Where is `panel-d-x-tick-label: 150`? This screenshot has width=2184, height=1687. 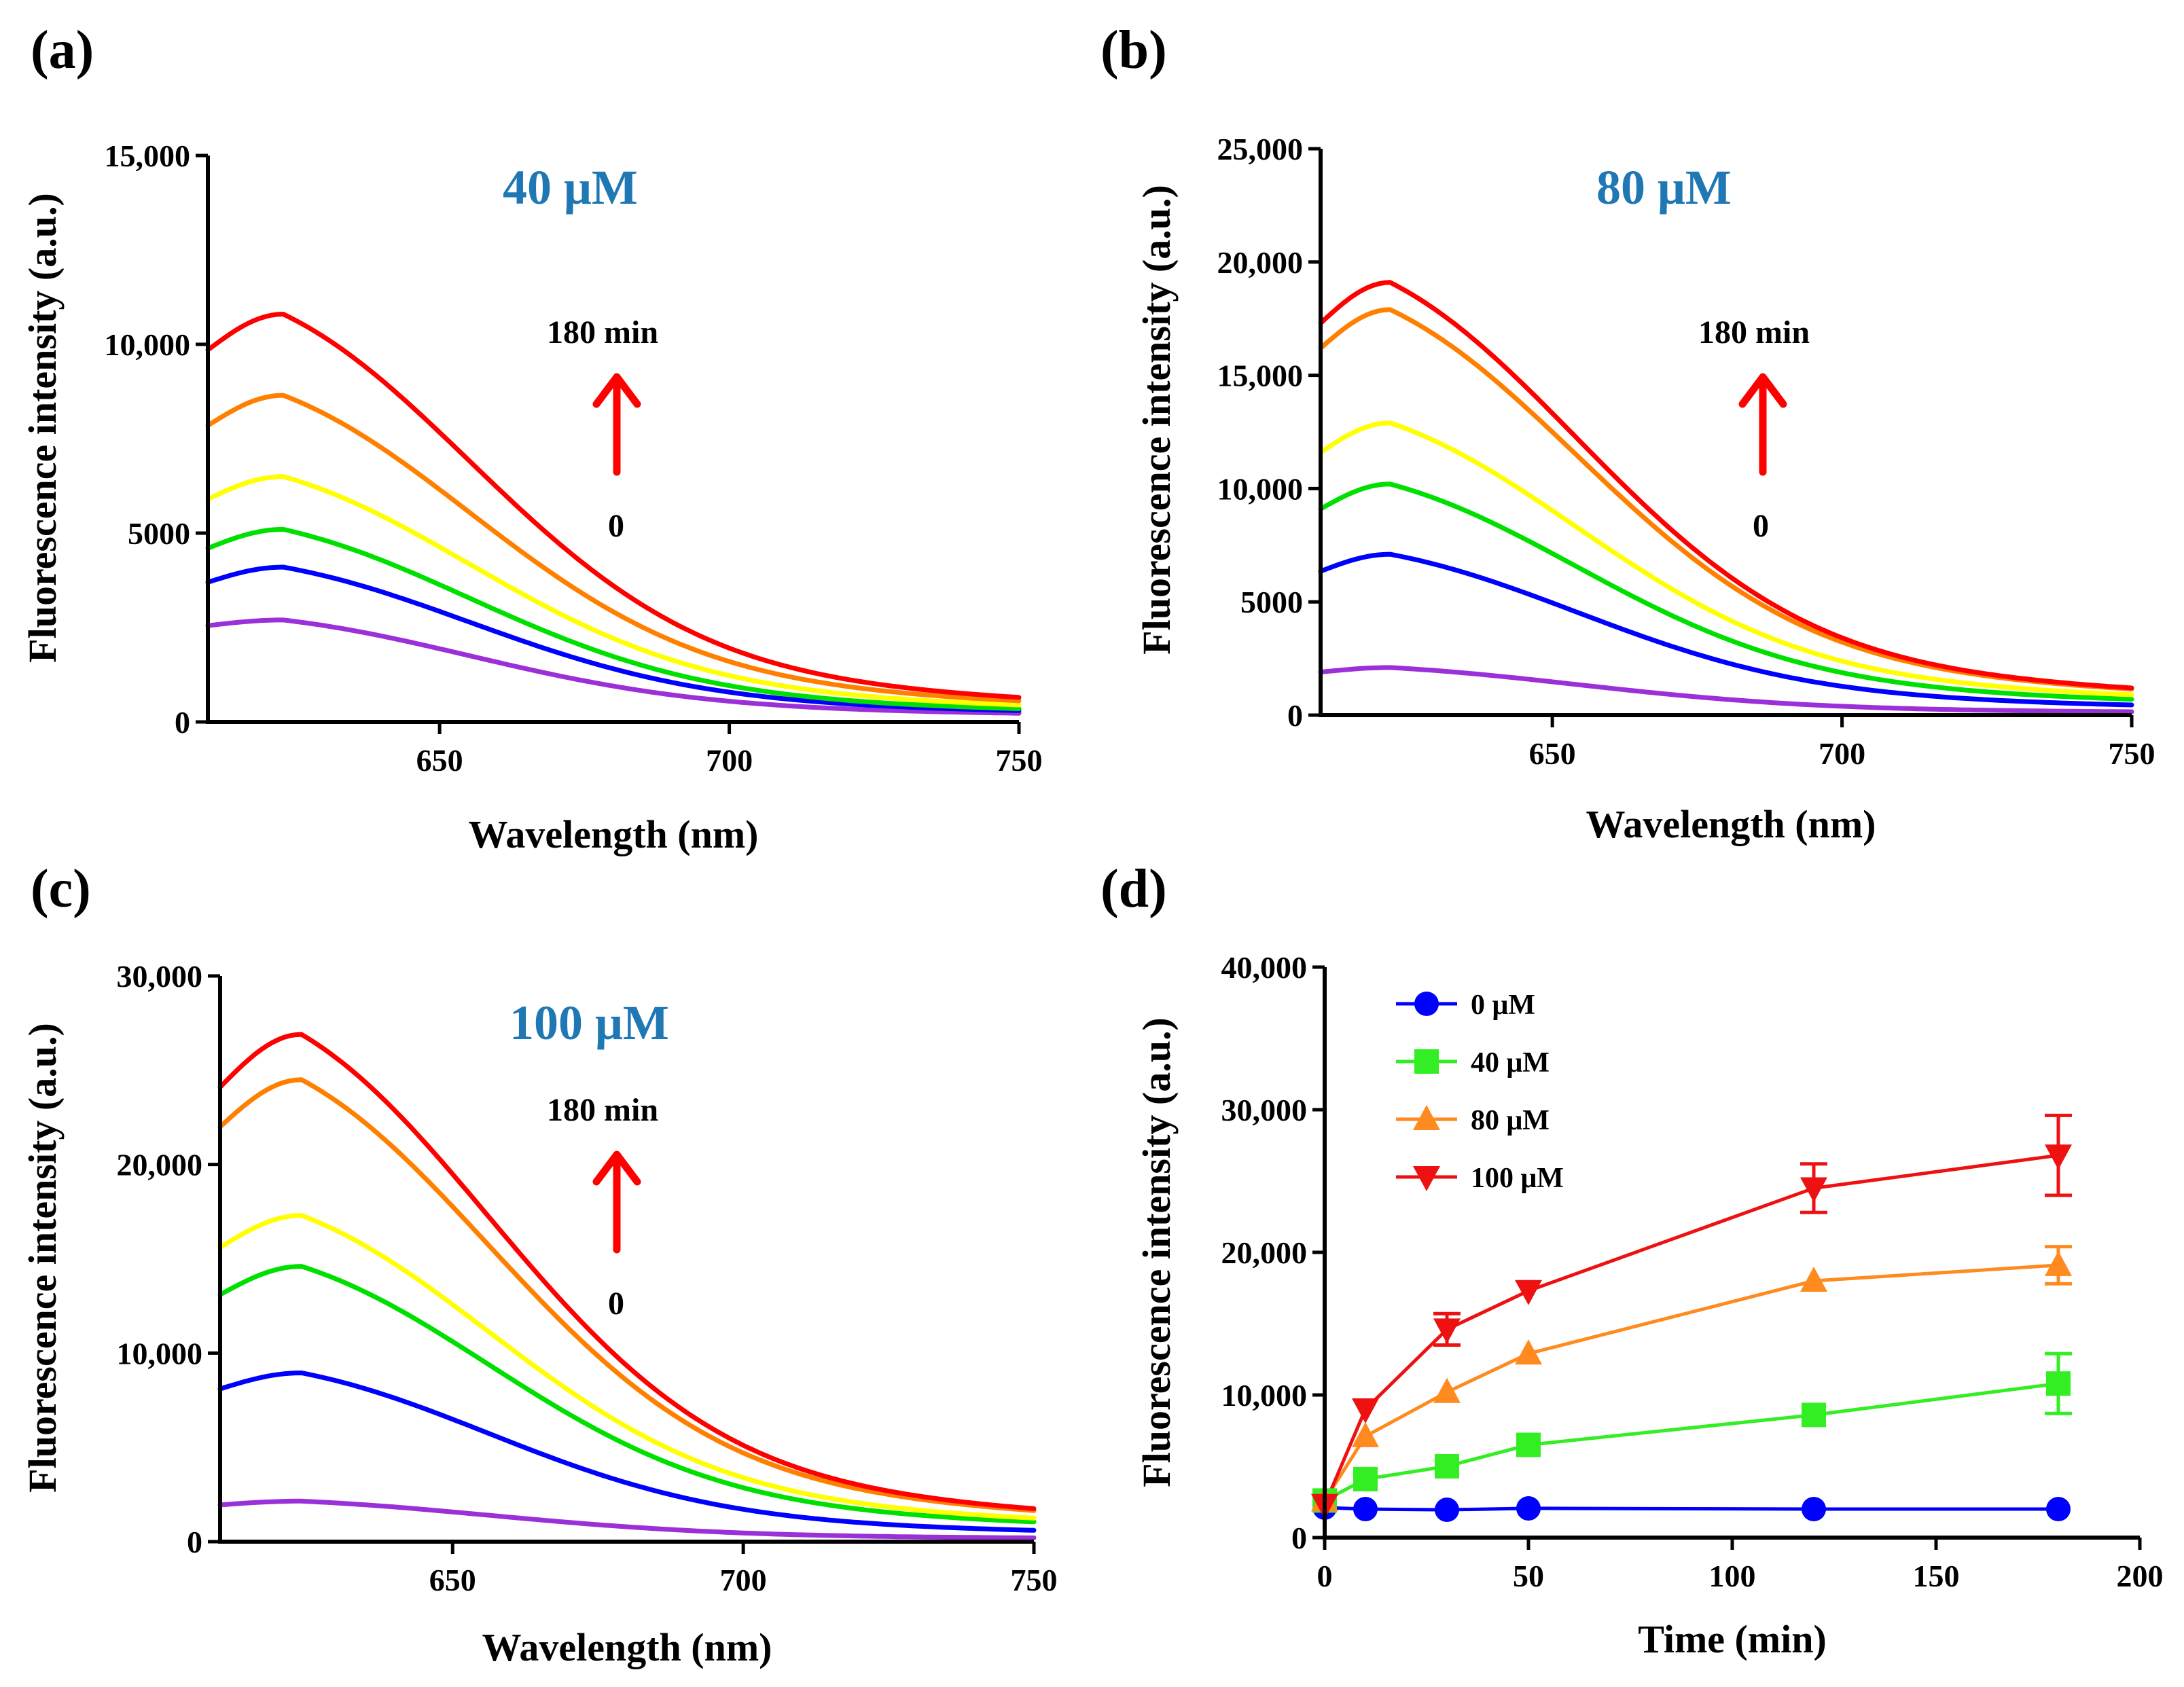
panel-d-x-tick-label: 150 is located at coordinates (1937, 1576).